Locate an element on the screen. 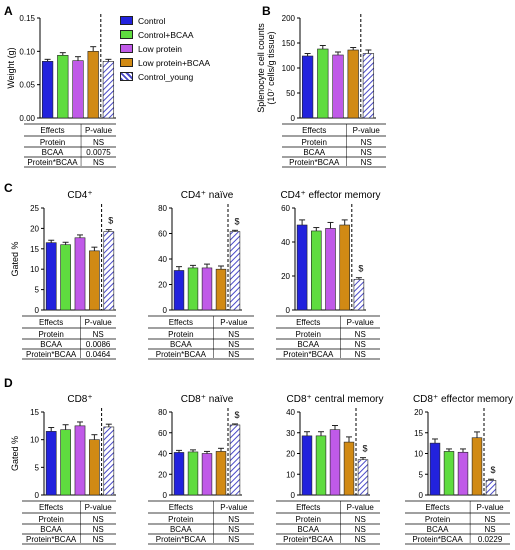 The width and height of the screenshot is (515, 550). panel-d2-y-tick-label: 0 is located at coordinates (165, 495).